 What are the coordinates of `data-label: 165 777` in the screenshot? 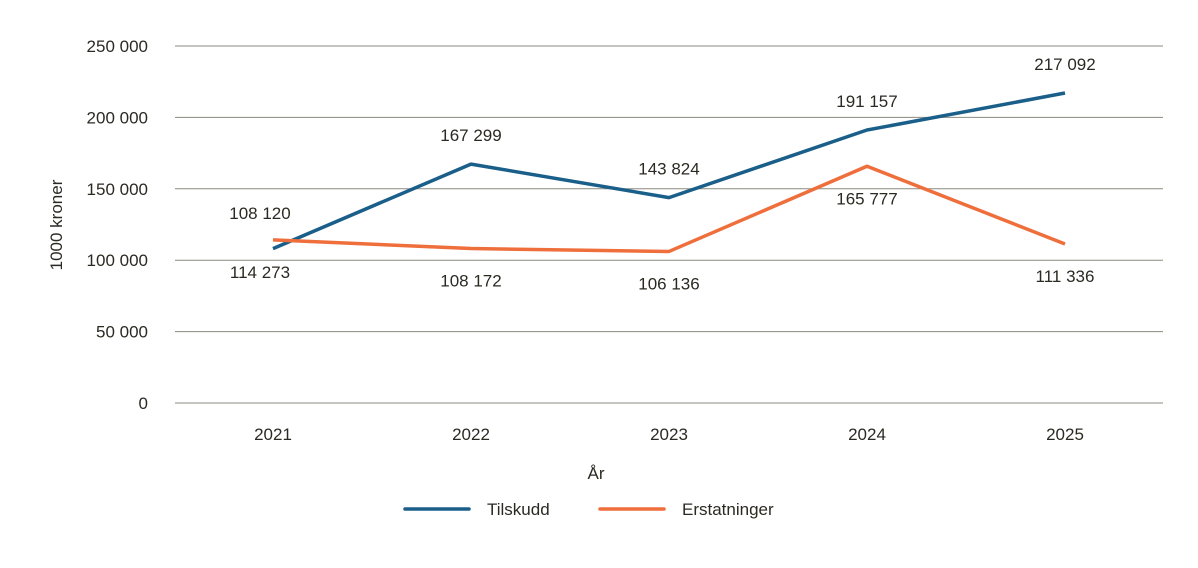 It's located at (866, 198).